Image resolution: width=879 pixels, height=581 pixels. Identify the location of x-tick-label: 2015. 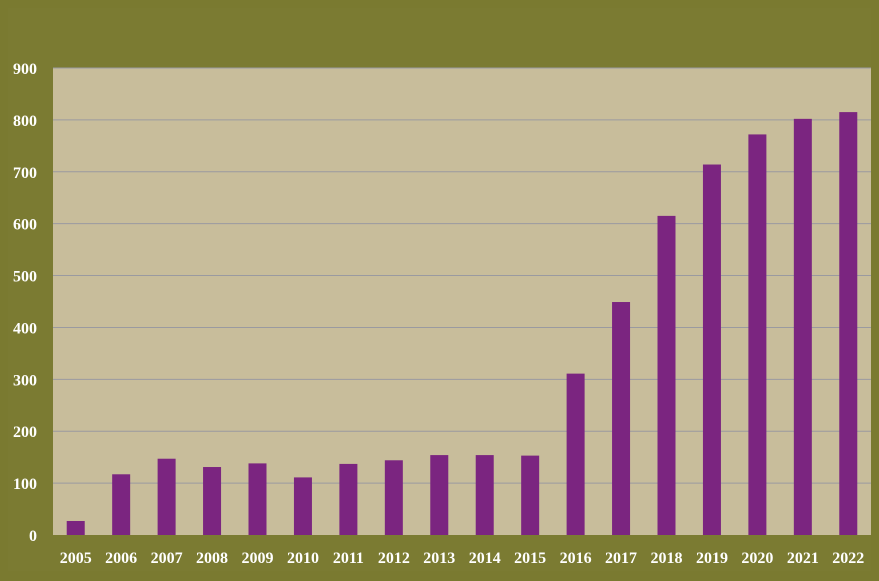
(530, 558).